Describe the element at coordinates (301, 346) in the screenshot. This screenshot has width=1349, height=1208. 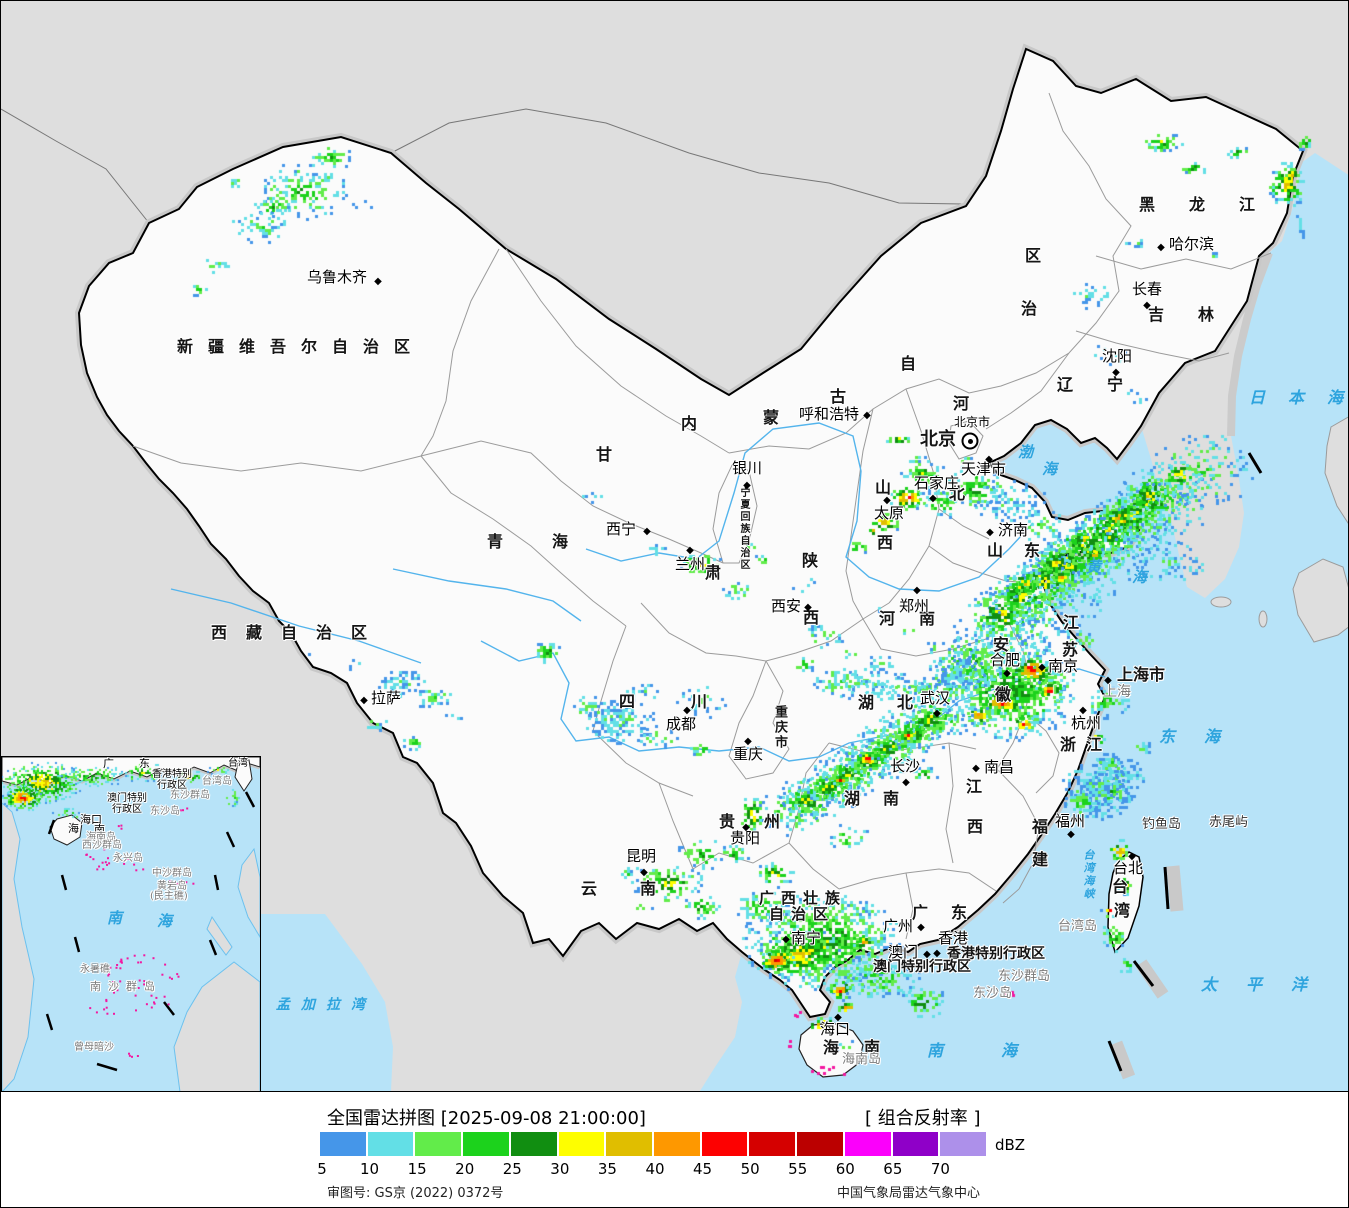
I see `province-label: 新疆维吾尔自治区` at that location.